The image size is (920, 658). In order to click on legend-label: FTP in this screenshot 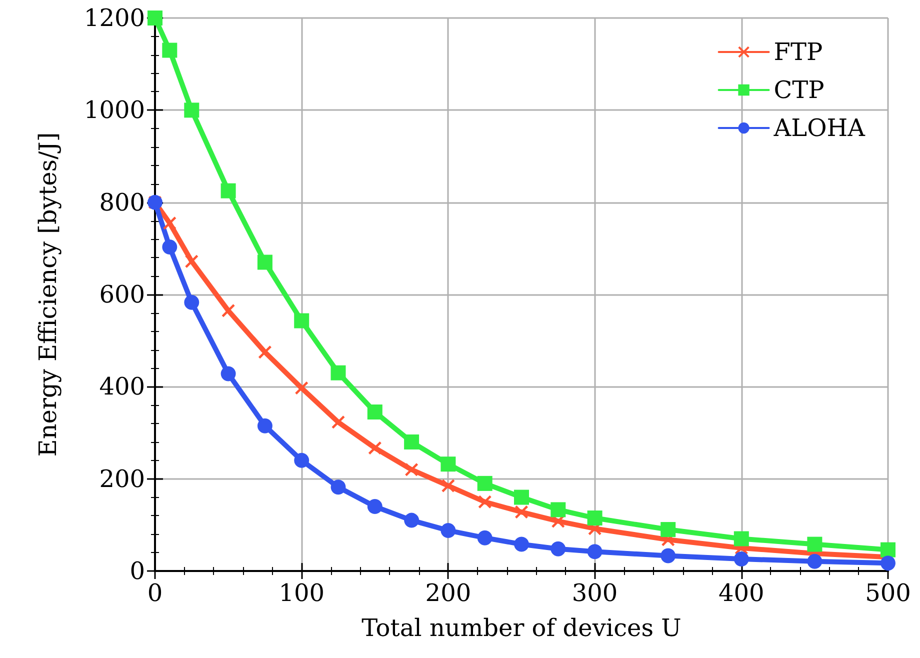, I will do `click(798, 52)`.